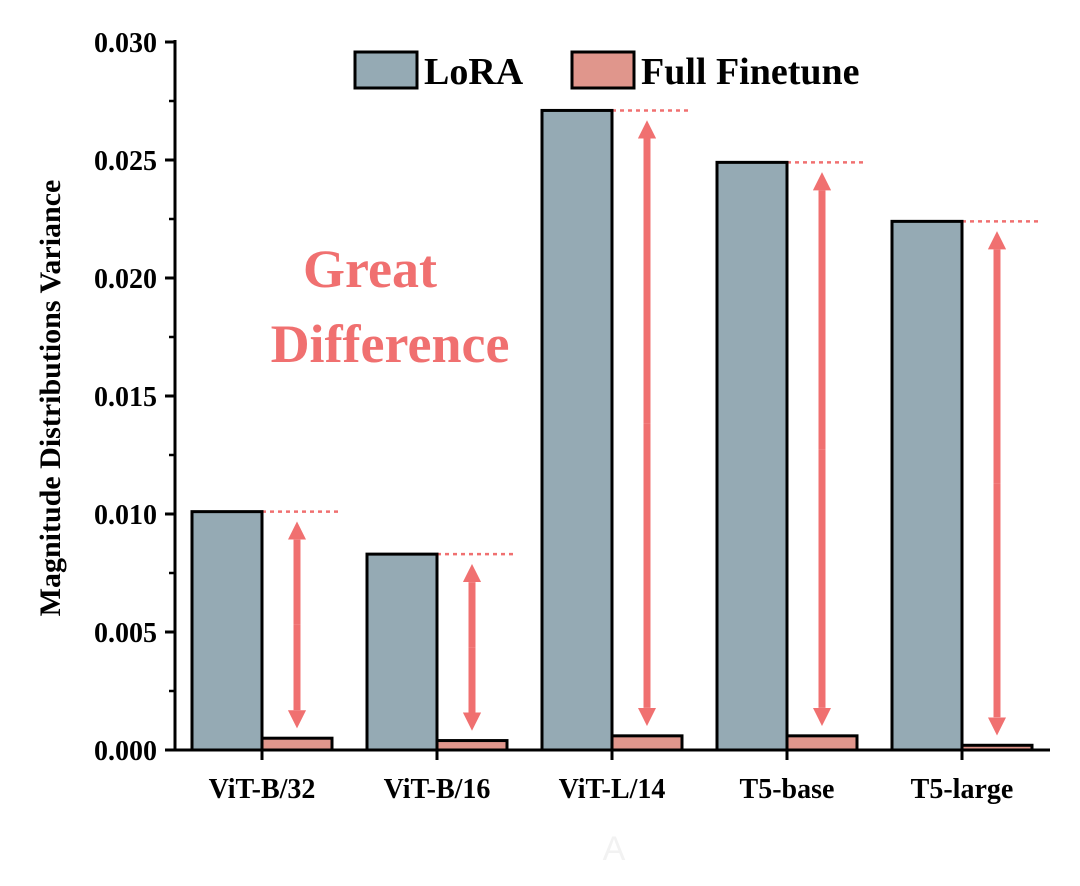 The height and width of the screenshot is (886, 1080). I want to click on legend-item-full-finetune: Full Finetune, so click(715, 71).